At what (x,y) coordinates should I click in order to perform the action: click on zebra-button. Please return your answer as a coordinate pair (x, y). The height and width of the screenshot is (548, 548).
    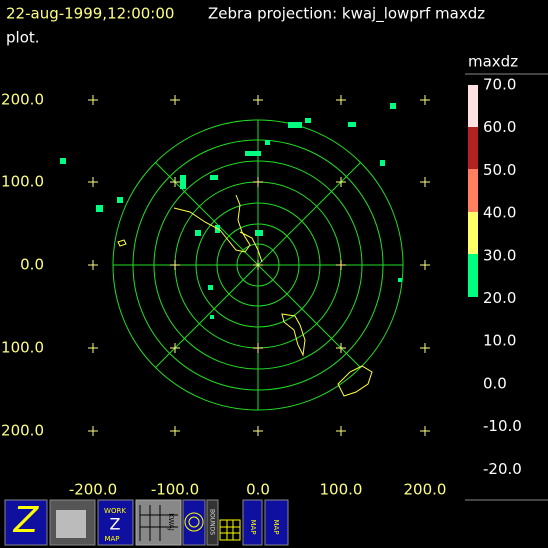
    Looking at the image, I should click on (26, 522).